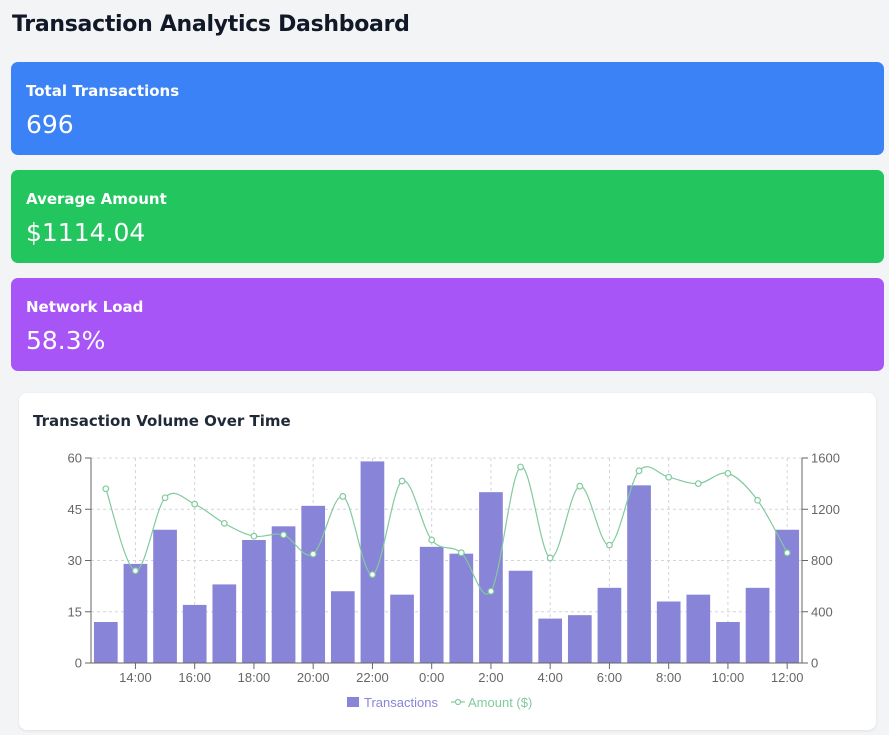 The height and width of the screenshot is (735, 889). Describe the element at coordinates (78, 663) in the screenshot. I see `y-tick-label-left: 0` at that location.